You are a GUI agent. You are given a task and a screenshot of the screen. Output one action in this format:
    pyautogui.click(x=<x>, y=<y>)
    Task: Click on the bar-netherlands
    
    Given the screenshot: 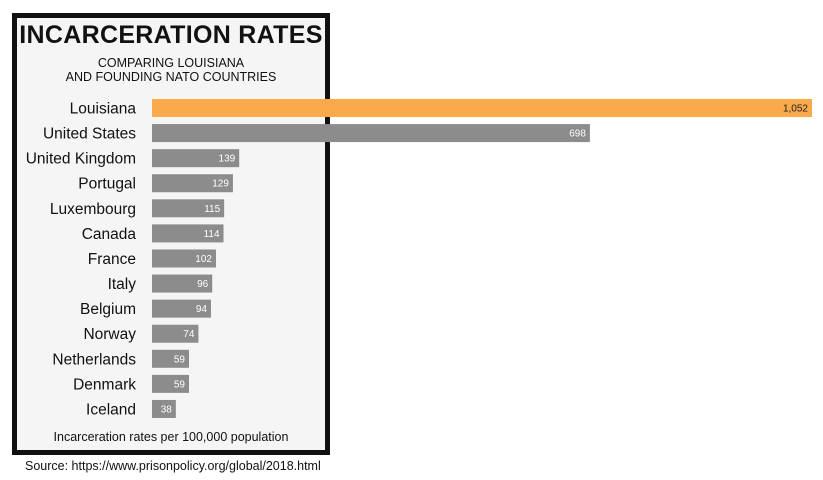 What is the action you would take?
    pyautogui.click(x=171, y=358)
    